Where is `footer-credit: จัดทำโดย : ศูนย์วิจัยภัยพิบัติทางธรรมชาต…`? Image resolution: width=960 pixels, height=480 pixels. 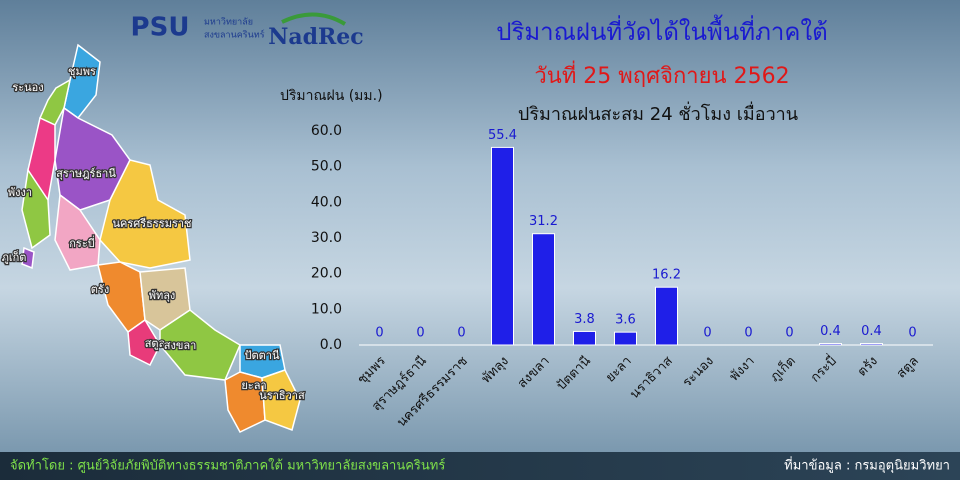 footer-credit: จัดทำโดย : ศูนย์วิจัยภัยพิบัติทางธรรมชาต… is located at coordinates (227, 466).